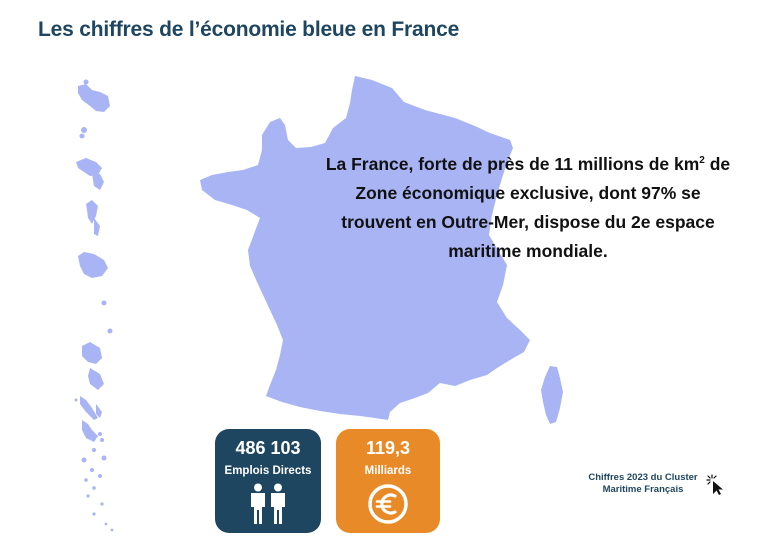  Describe the element at coordinates (702, 160) in the screenshot. I see `statement-superscript: 2` at that location.